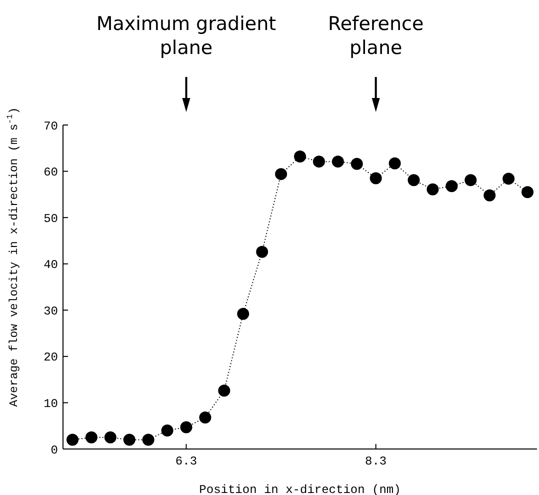 Image resolution: width=539 pixels, height=495 pixels. I want to click on x-tick-label: 8.3, so click(376, 461).